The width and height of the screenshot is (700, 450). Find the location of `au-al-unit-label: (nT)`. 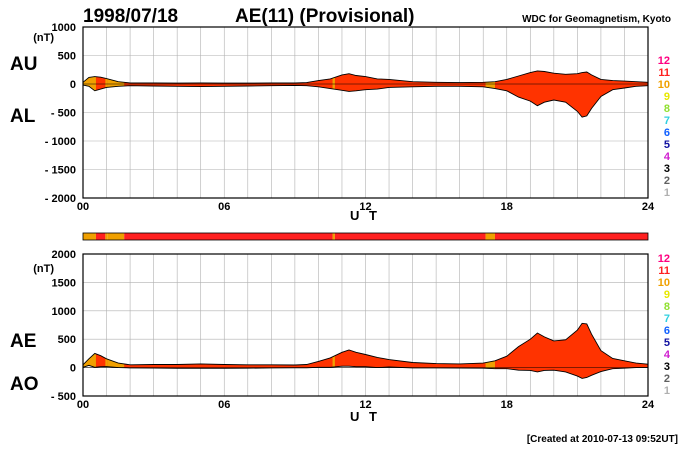

au-al-unit-label: (nT) is located at coordinates (43, 38).